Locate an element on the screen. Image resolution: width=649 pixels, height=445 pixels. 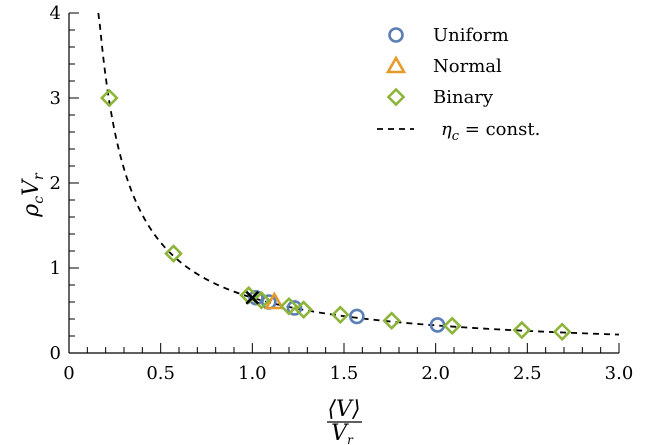
x-tick-label: 1.0 is located at coordinates (252, 373).